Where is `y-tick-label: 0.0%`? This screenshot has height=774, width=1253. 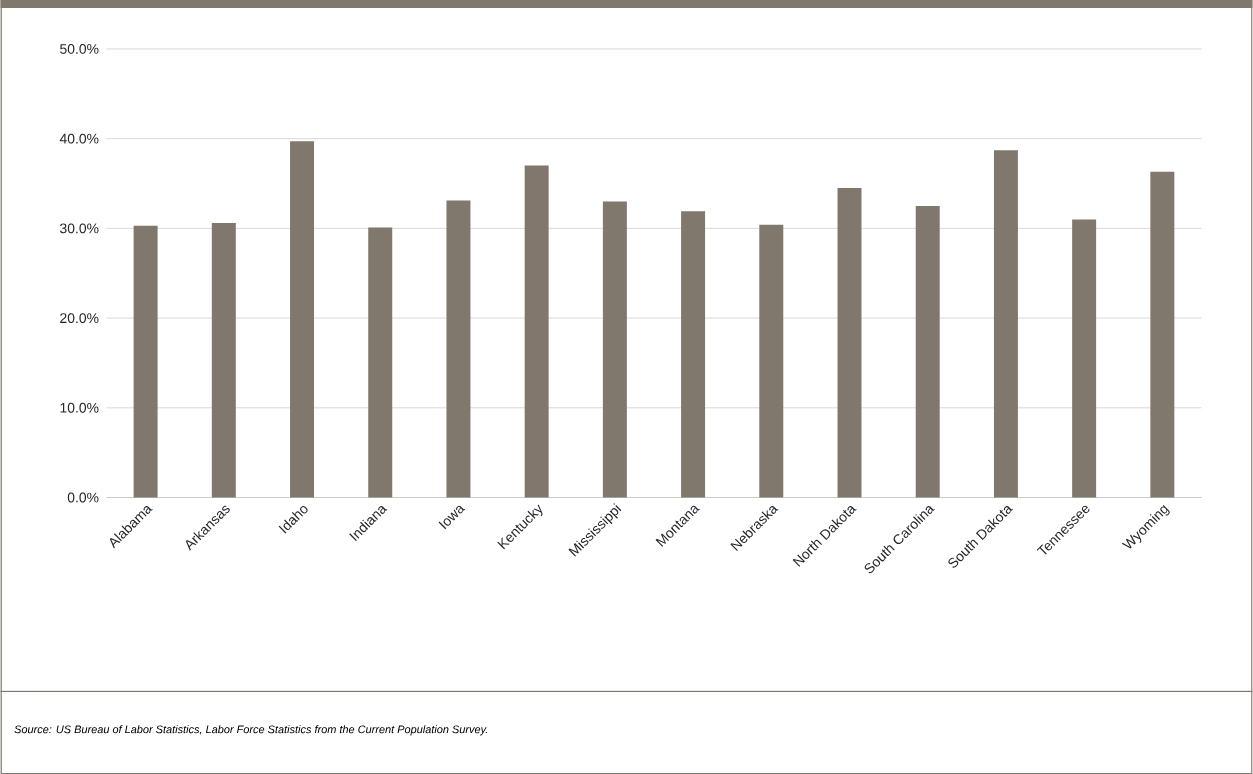
y-tick-label: 0.0% is located at coordinates (83, 497).